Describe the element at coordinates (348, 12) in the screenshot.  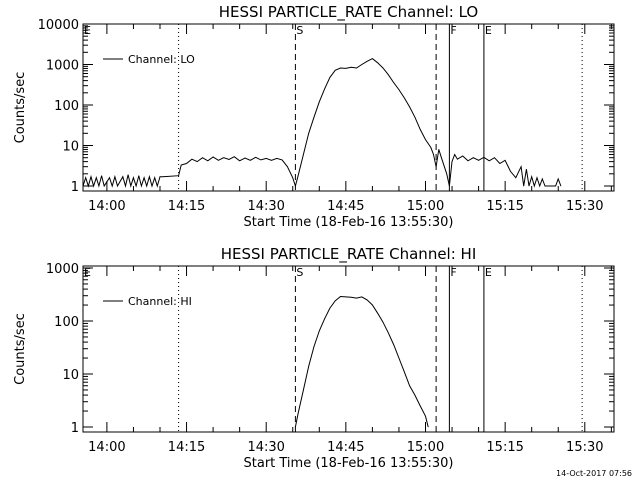
I see `chart-title: HESSI PARTICLE_RATE Channel: LO` at that location.